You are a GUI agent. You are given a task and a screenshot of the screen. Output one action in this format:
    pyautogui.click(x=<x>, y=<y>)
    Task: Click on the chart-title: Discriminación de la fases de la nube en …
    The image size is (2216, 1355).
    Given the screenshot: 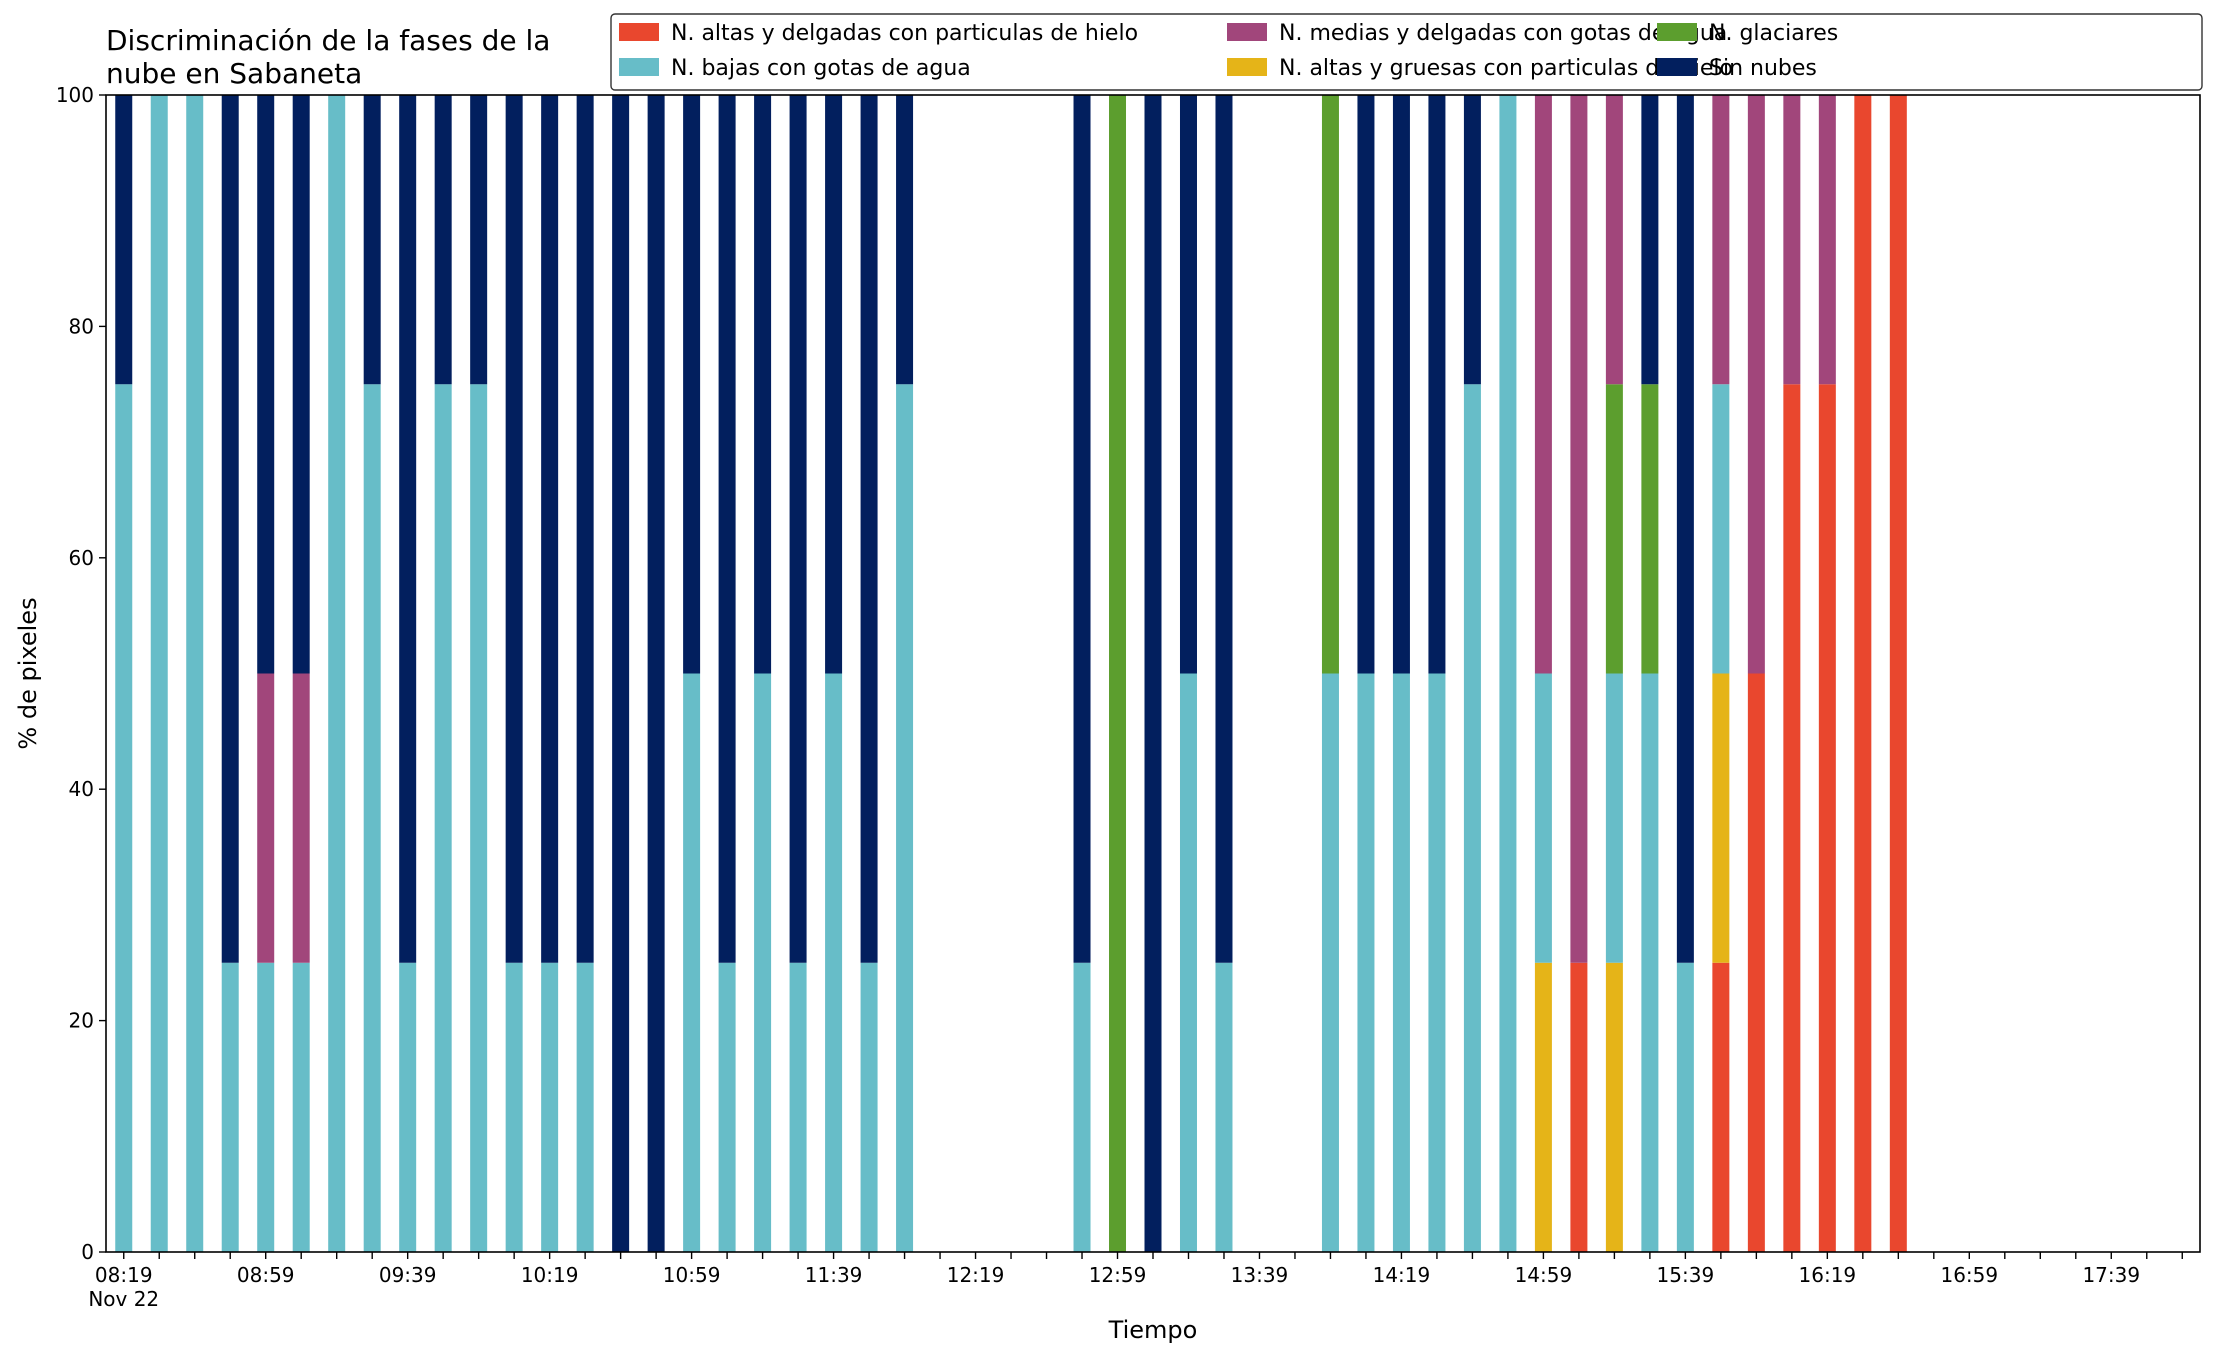 What is the action you would take?
    pyautogui.click(x=328, y=57)
    